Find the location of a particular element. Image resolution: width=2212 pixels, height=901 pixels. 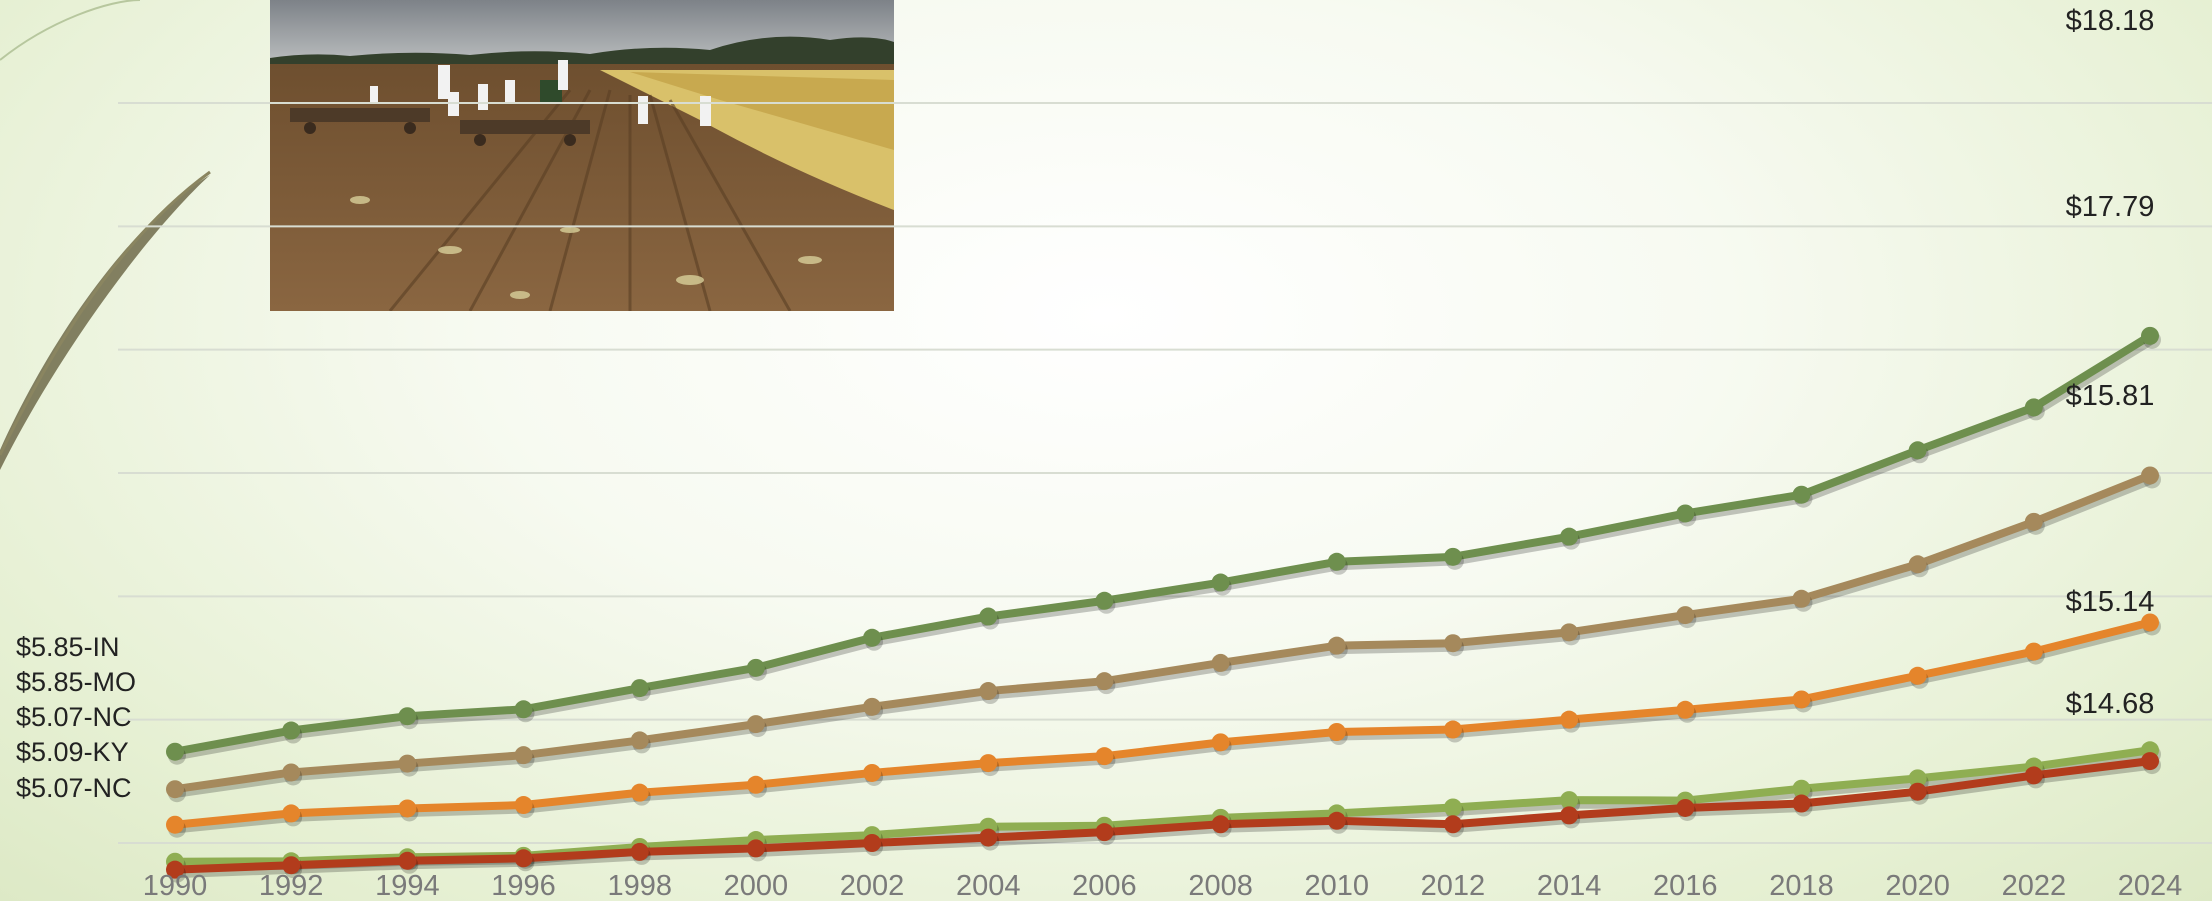

x-tick-label: 2012 is located at coordinates (1453, 885).